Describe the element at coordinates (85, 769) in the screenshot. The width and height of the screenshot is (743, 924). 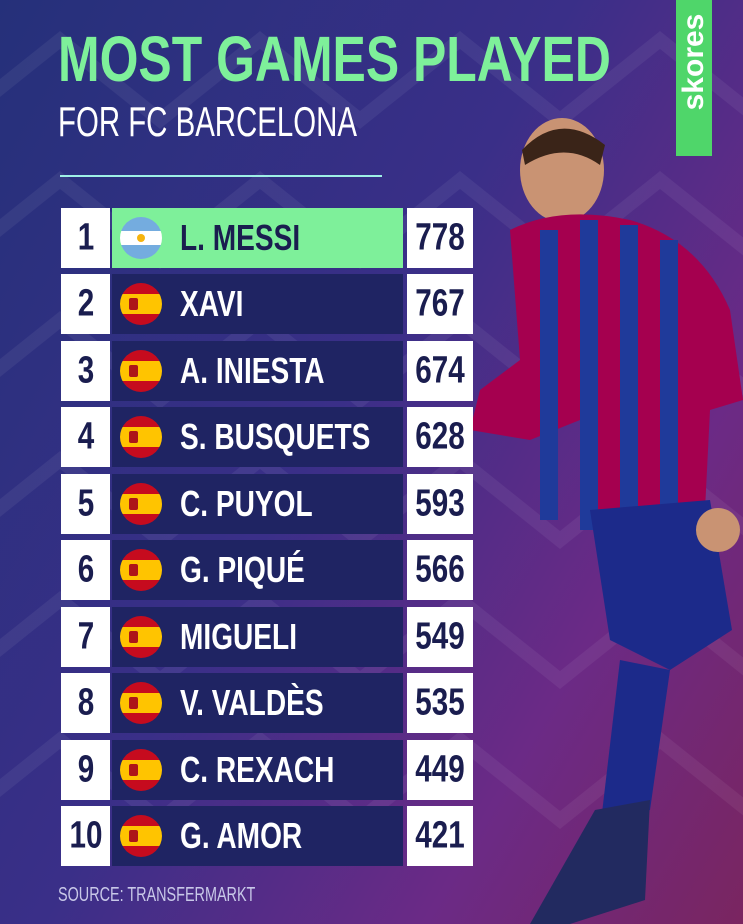
I see `rank: 9` at that location.